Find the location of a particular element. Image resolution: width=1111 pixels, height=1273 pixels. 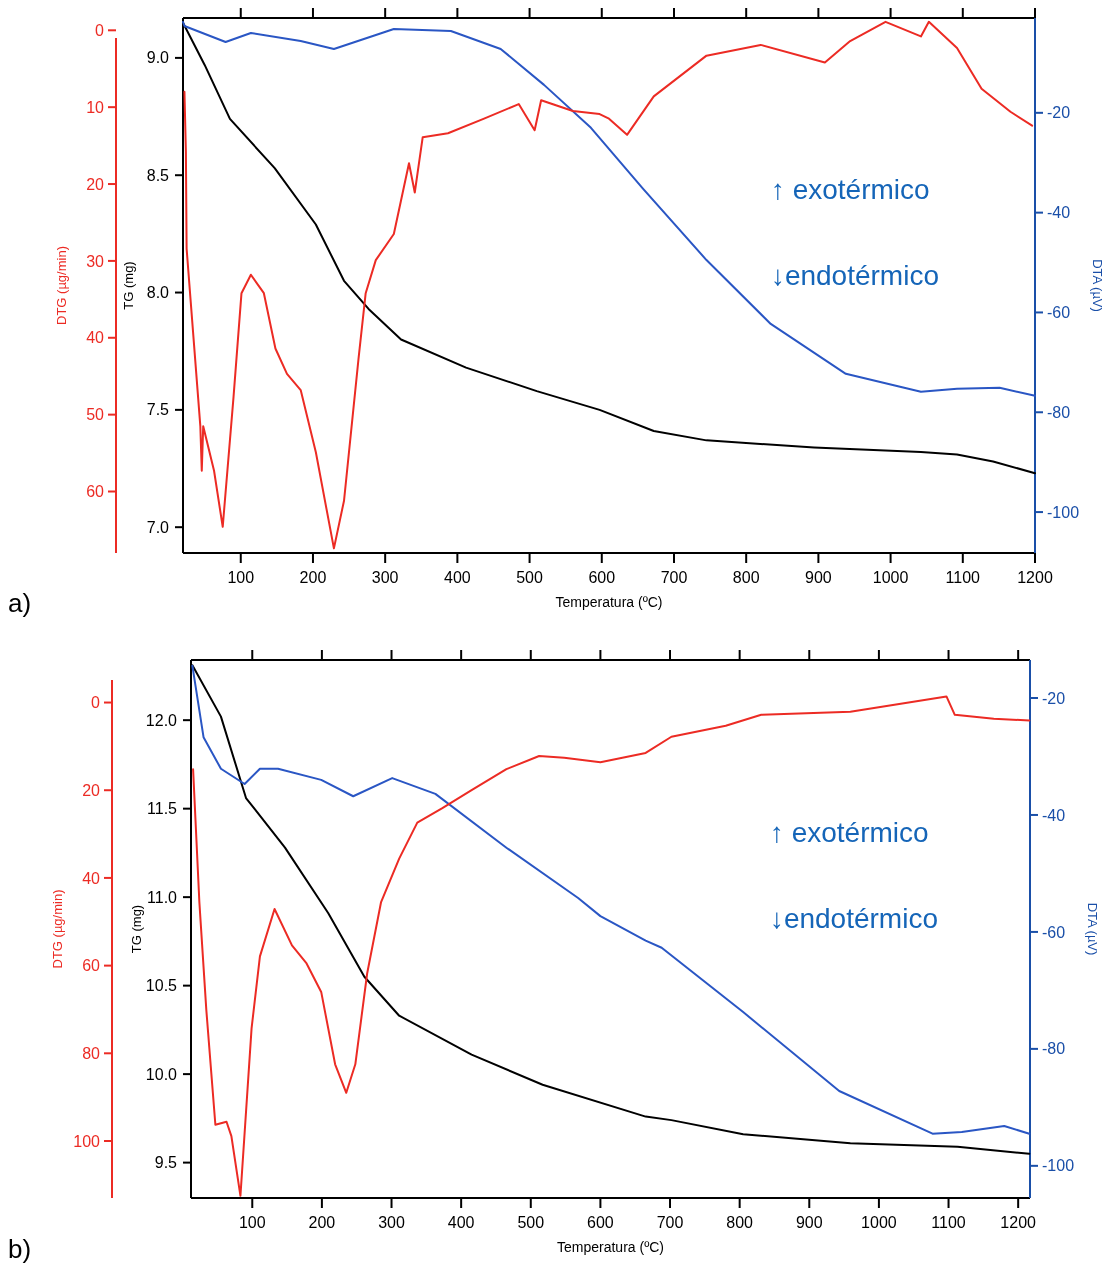

y3-tick-label: 100 is located at coordinates (87, 1141).